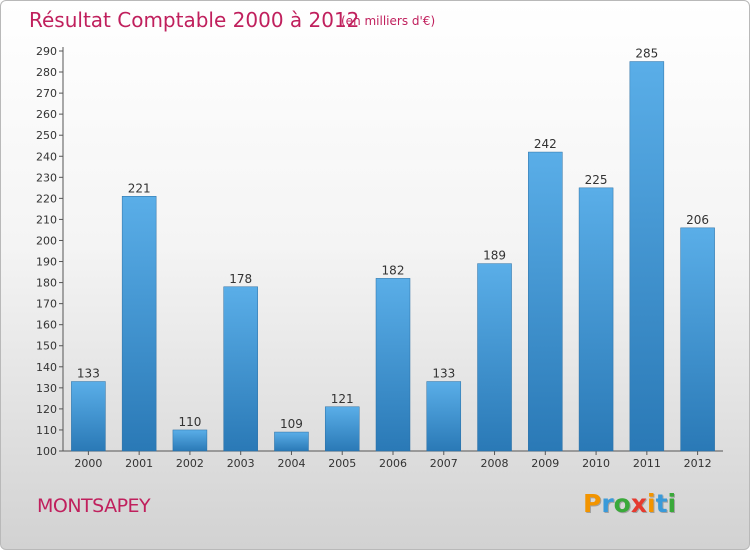  Describe the element at coordinates (697, 220) in the screenshot. I see `value-label-2012: 206` at that location.